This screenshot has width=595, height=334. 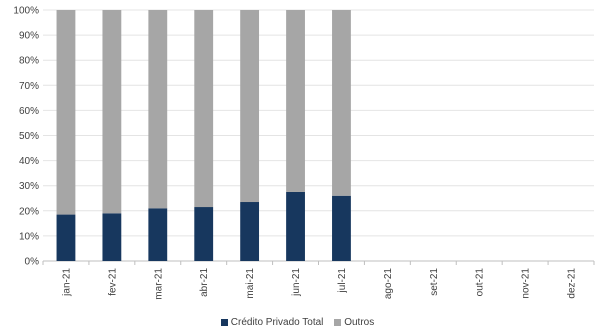 What do you see at coordinates (338, 322) in the screenshot?
I see `legend-swatch-outros` at bounding box center [338, 322].